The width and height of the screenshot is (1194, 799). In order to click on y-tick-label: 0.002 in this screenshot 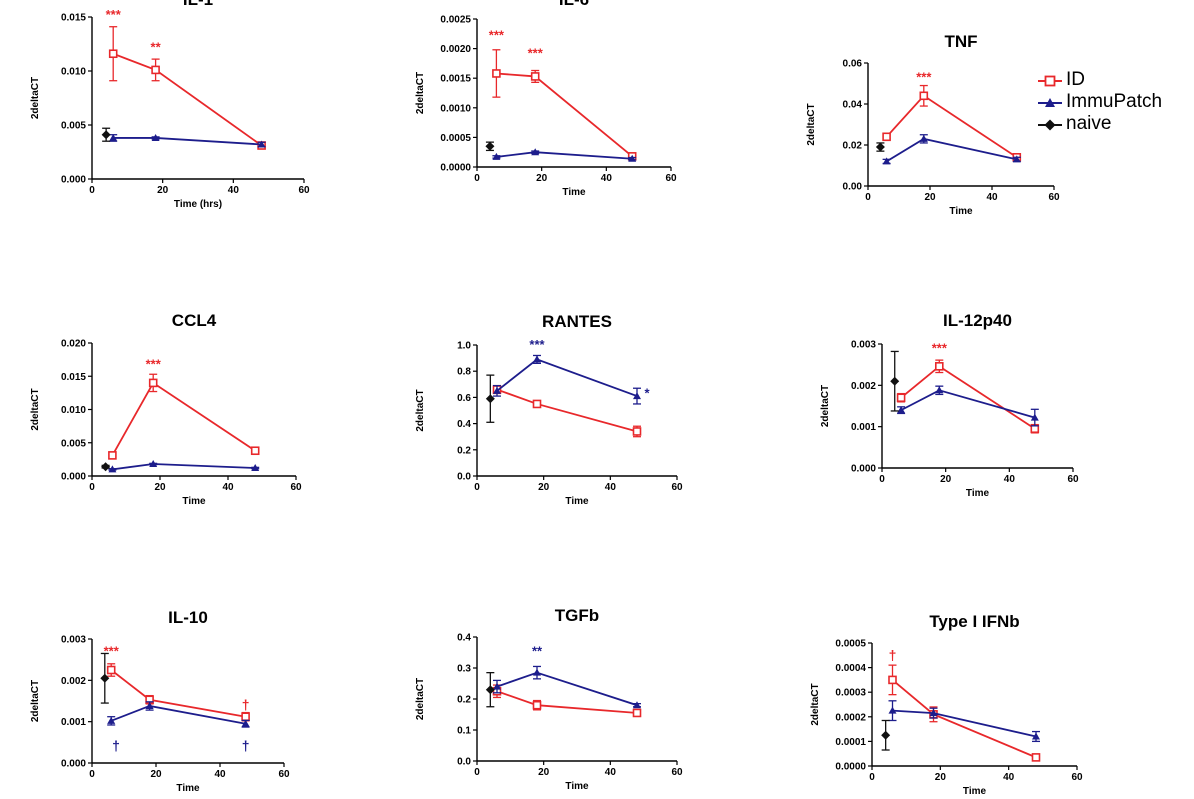, I will do `click(863, 386)`.